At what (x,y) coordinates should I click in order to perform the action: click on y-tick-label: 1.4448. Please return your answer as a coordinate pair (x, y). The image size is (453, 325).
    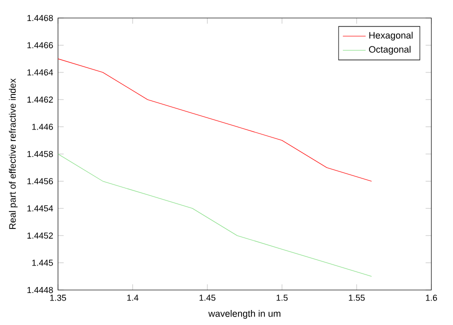
    Looking at the image, I should click on (40, 290).